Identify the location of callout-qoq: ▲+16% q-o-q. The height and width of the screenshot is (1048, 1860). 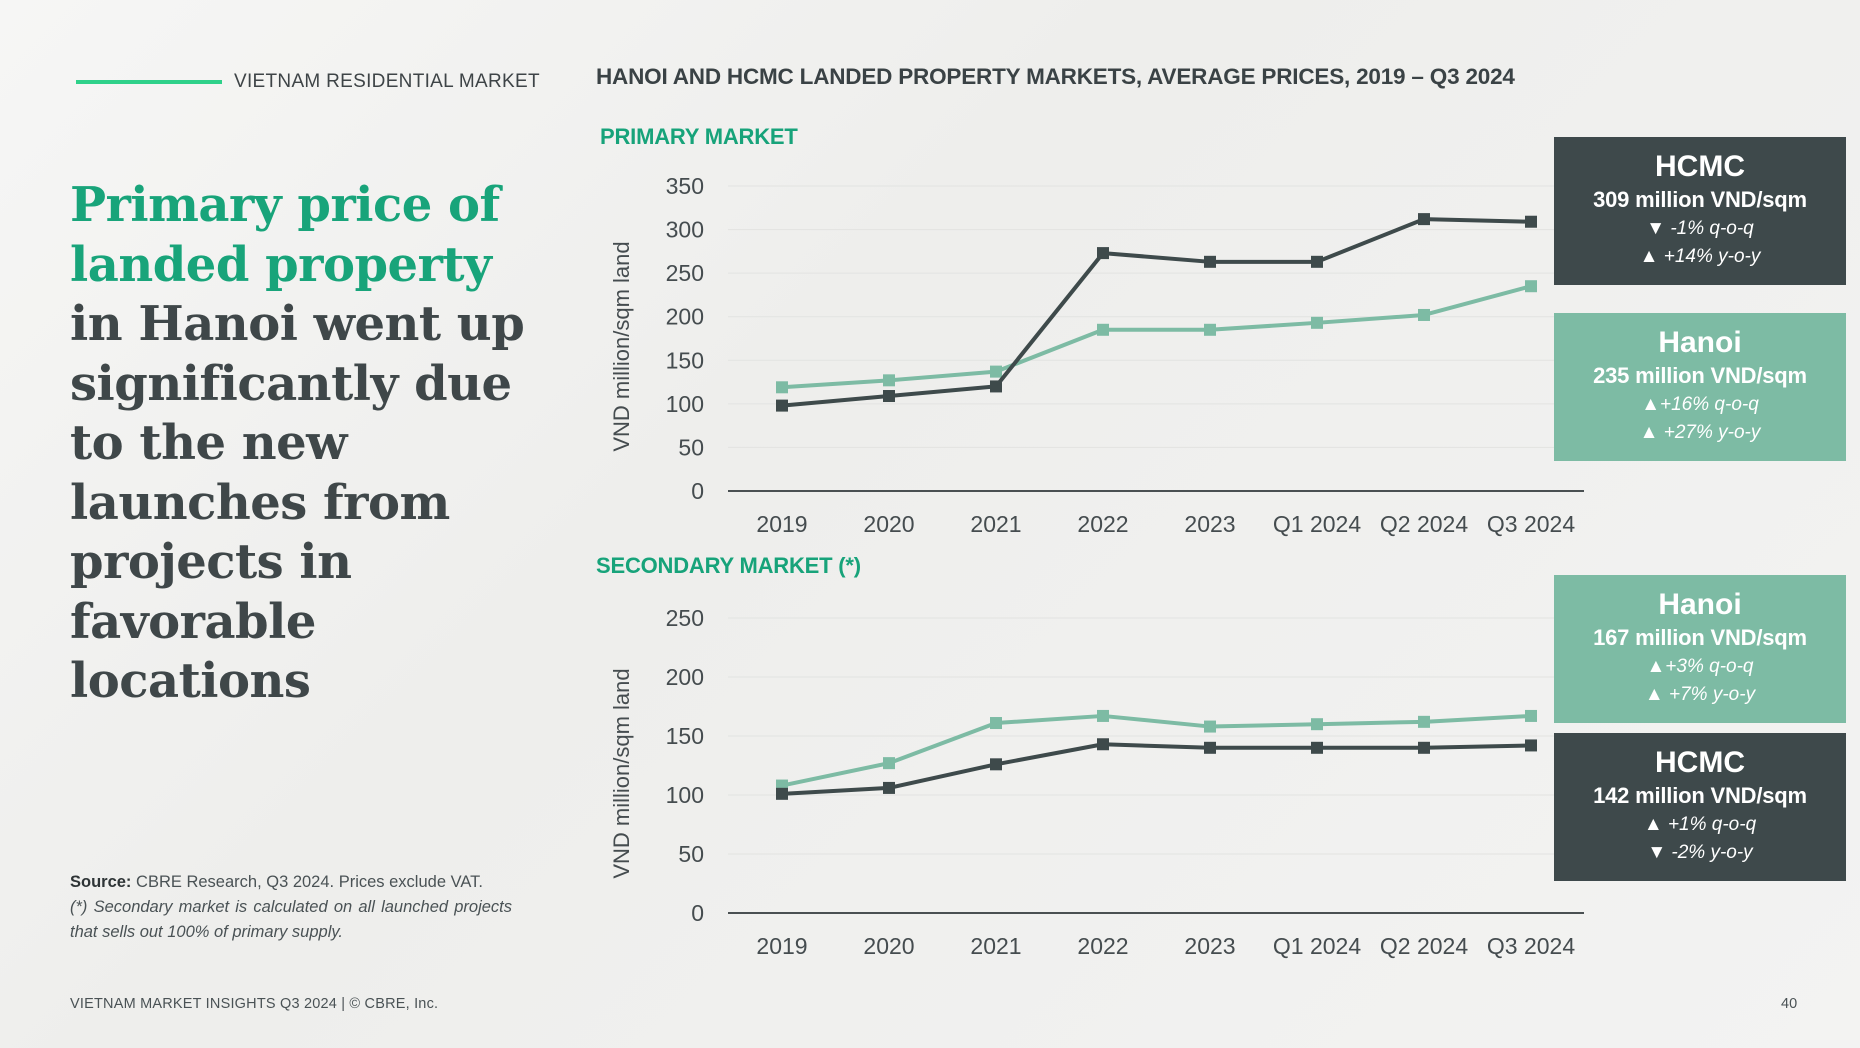
(1700, 404).